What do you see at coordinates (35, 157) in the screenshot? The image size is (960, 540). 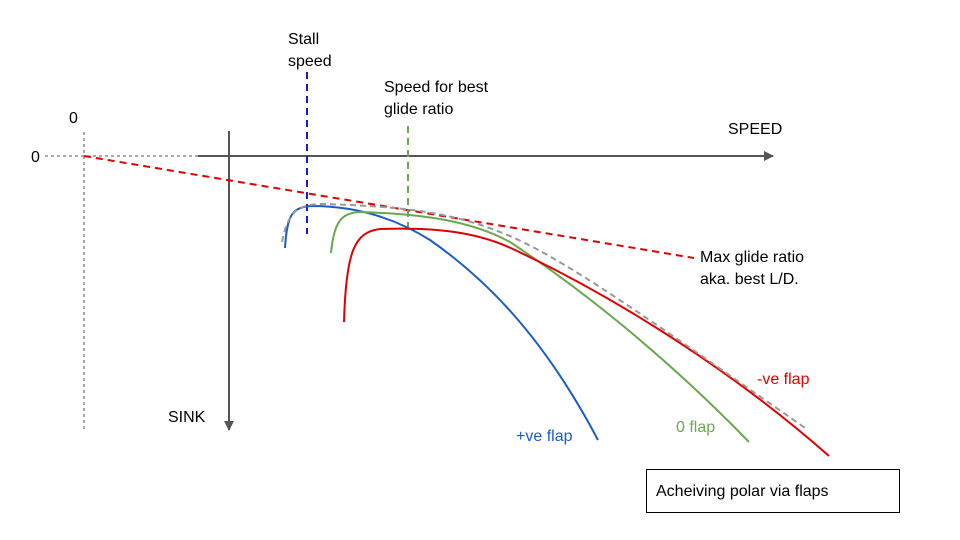 I see `origin-y-label: 0` at bounding box center [35, 157].